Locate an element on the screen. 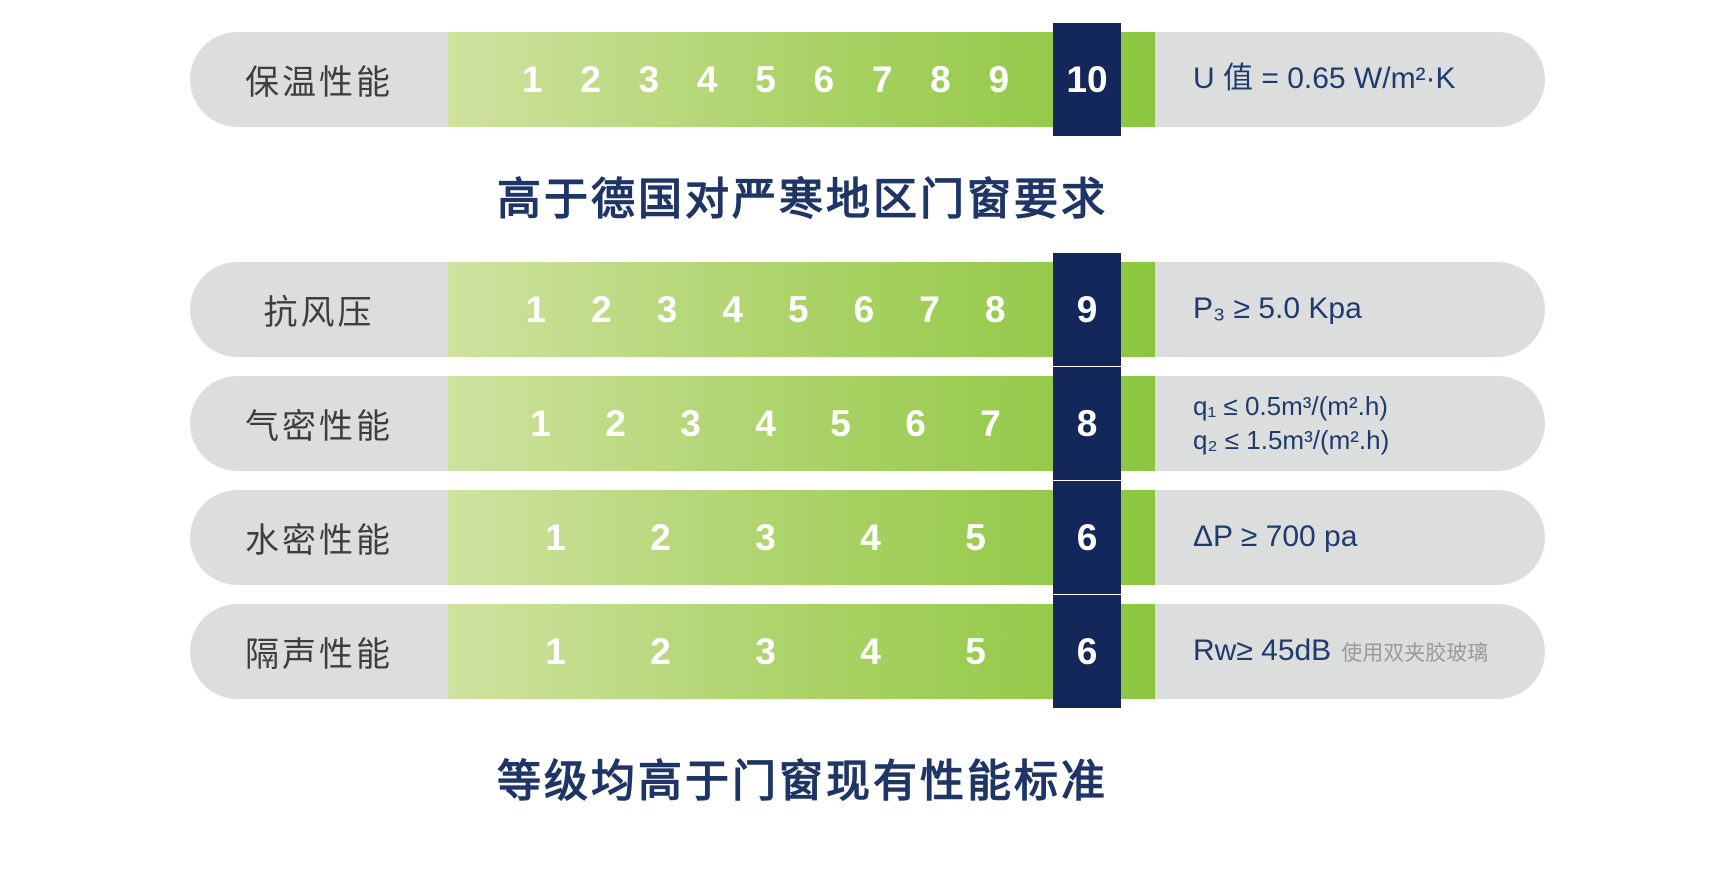 The image size is (1709, 890). value-text: P₃ ≥ 5.0 Kpa is located at coordinates (1277, 309).